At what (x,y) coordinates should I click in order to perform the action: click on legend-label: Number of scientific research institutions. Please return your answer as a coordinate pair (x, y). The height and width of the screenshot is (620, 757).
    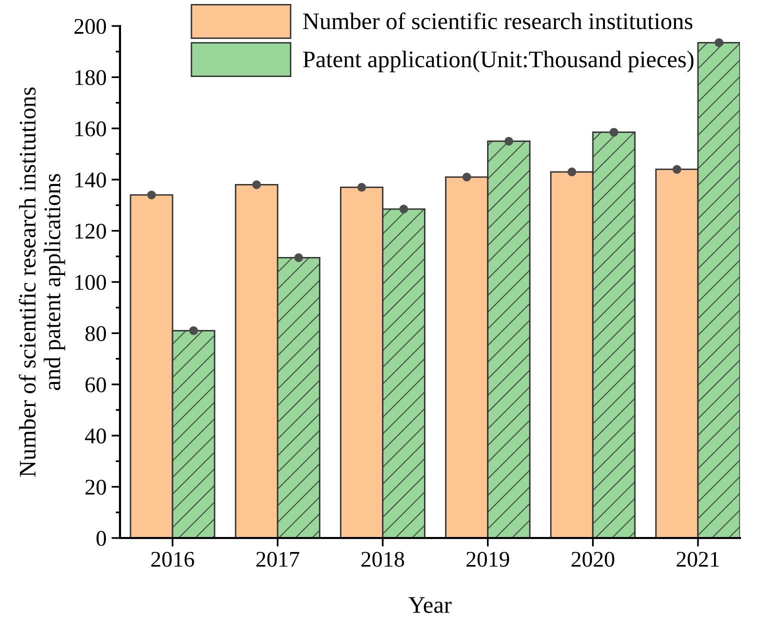
    Looking at the image, I should click on (497, 21).